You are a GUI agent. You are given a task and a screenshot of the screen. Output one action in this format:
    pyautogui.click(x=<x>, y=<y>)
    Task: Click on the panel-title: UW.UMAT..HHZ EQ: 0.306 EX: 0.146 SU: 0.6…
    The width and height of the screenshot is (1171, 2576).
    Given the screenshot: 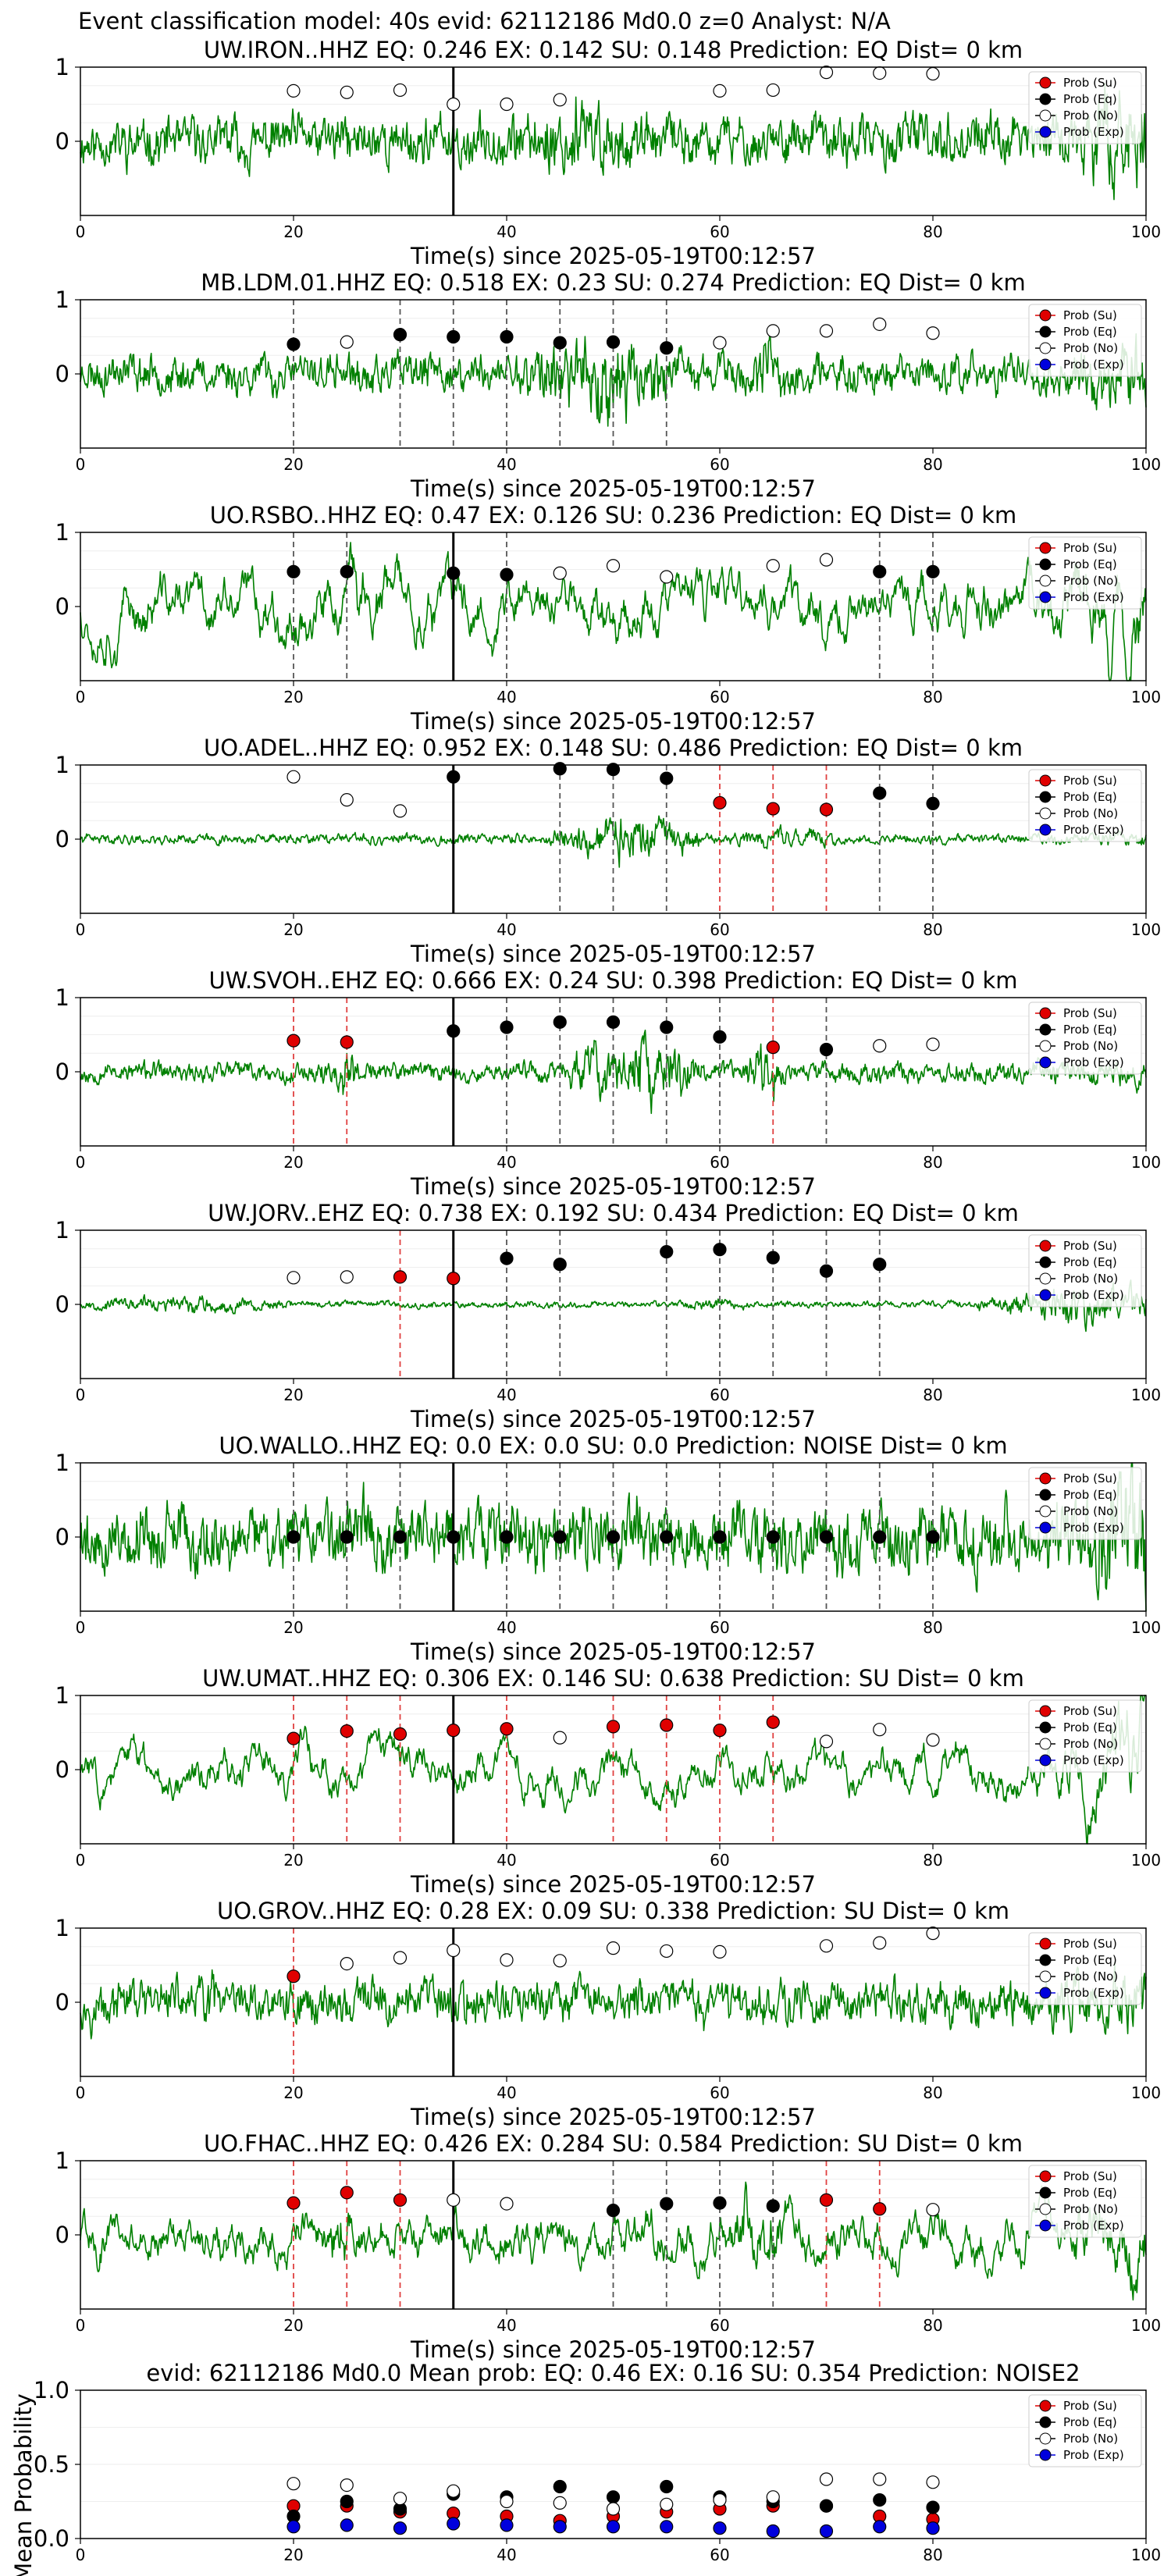 What is the action you would take?
    pyautogui.click(x=613, y=1678)
    